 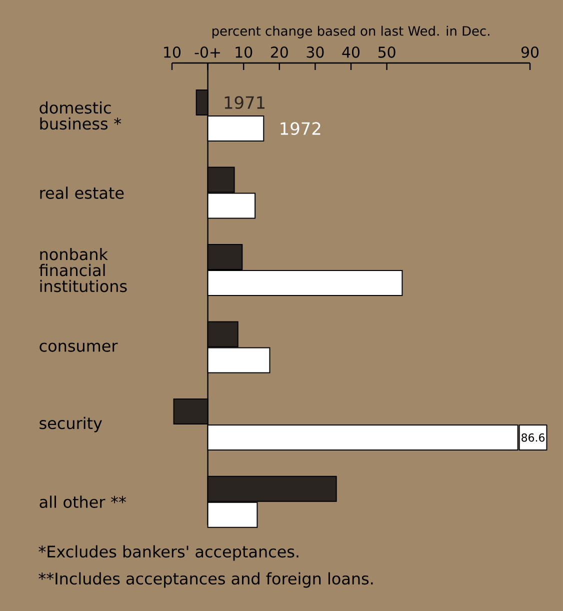 I want to click on series-label: 1972, so click(x=300, y=128).